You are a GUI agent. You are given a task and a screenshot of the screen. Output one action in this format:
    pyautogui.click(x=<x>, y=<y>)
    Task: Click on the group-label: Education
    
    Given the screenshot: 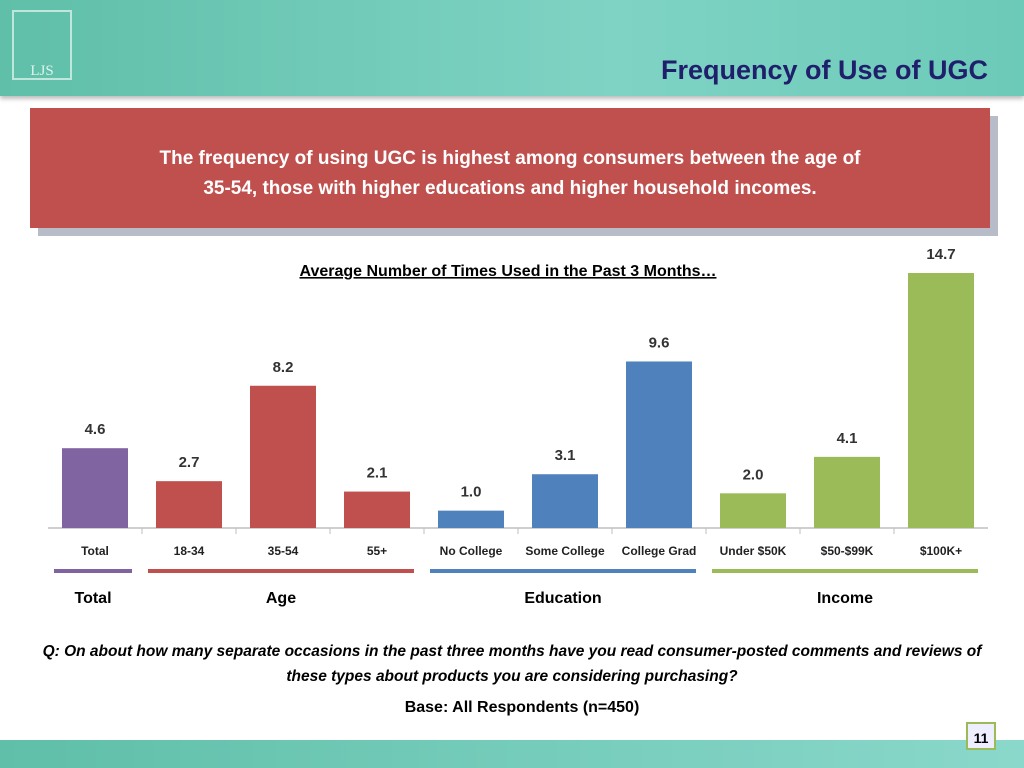 What is the action you would take?
    pyautogui.click(x=562, y=598)
    